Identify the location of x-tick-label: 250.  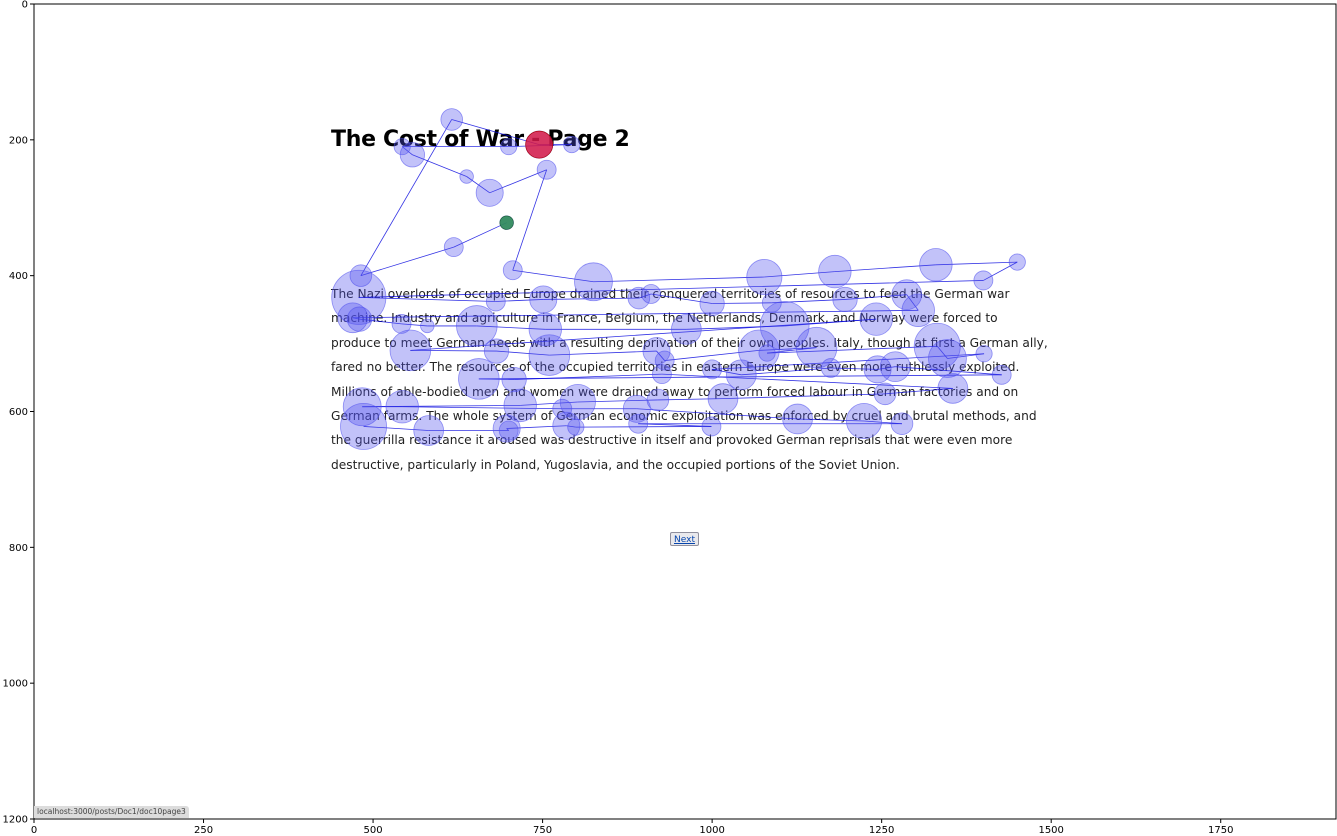
(203, 830).